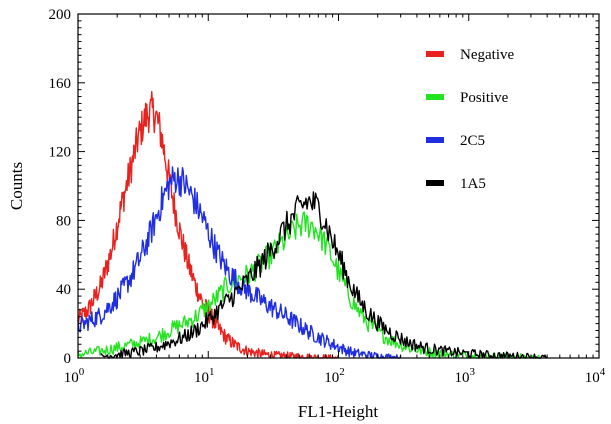 Image resolution: width=611 pixels, height=424 pixels. I want to click on y-tick-label: 40, so click(63, 290).